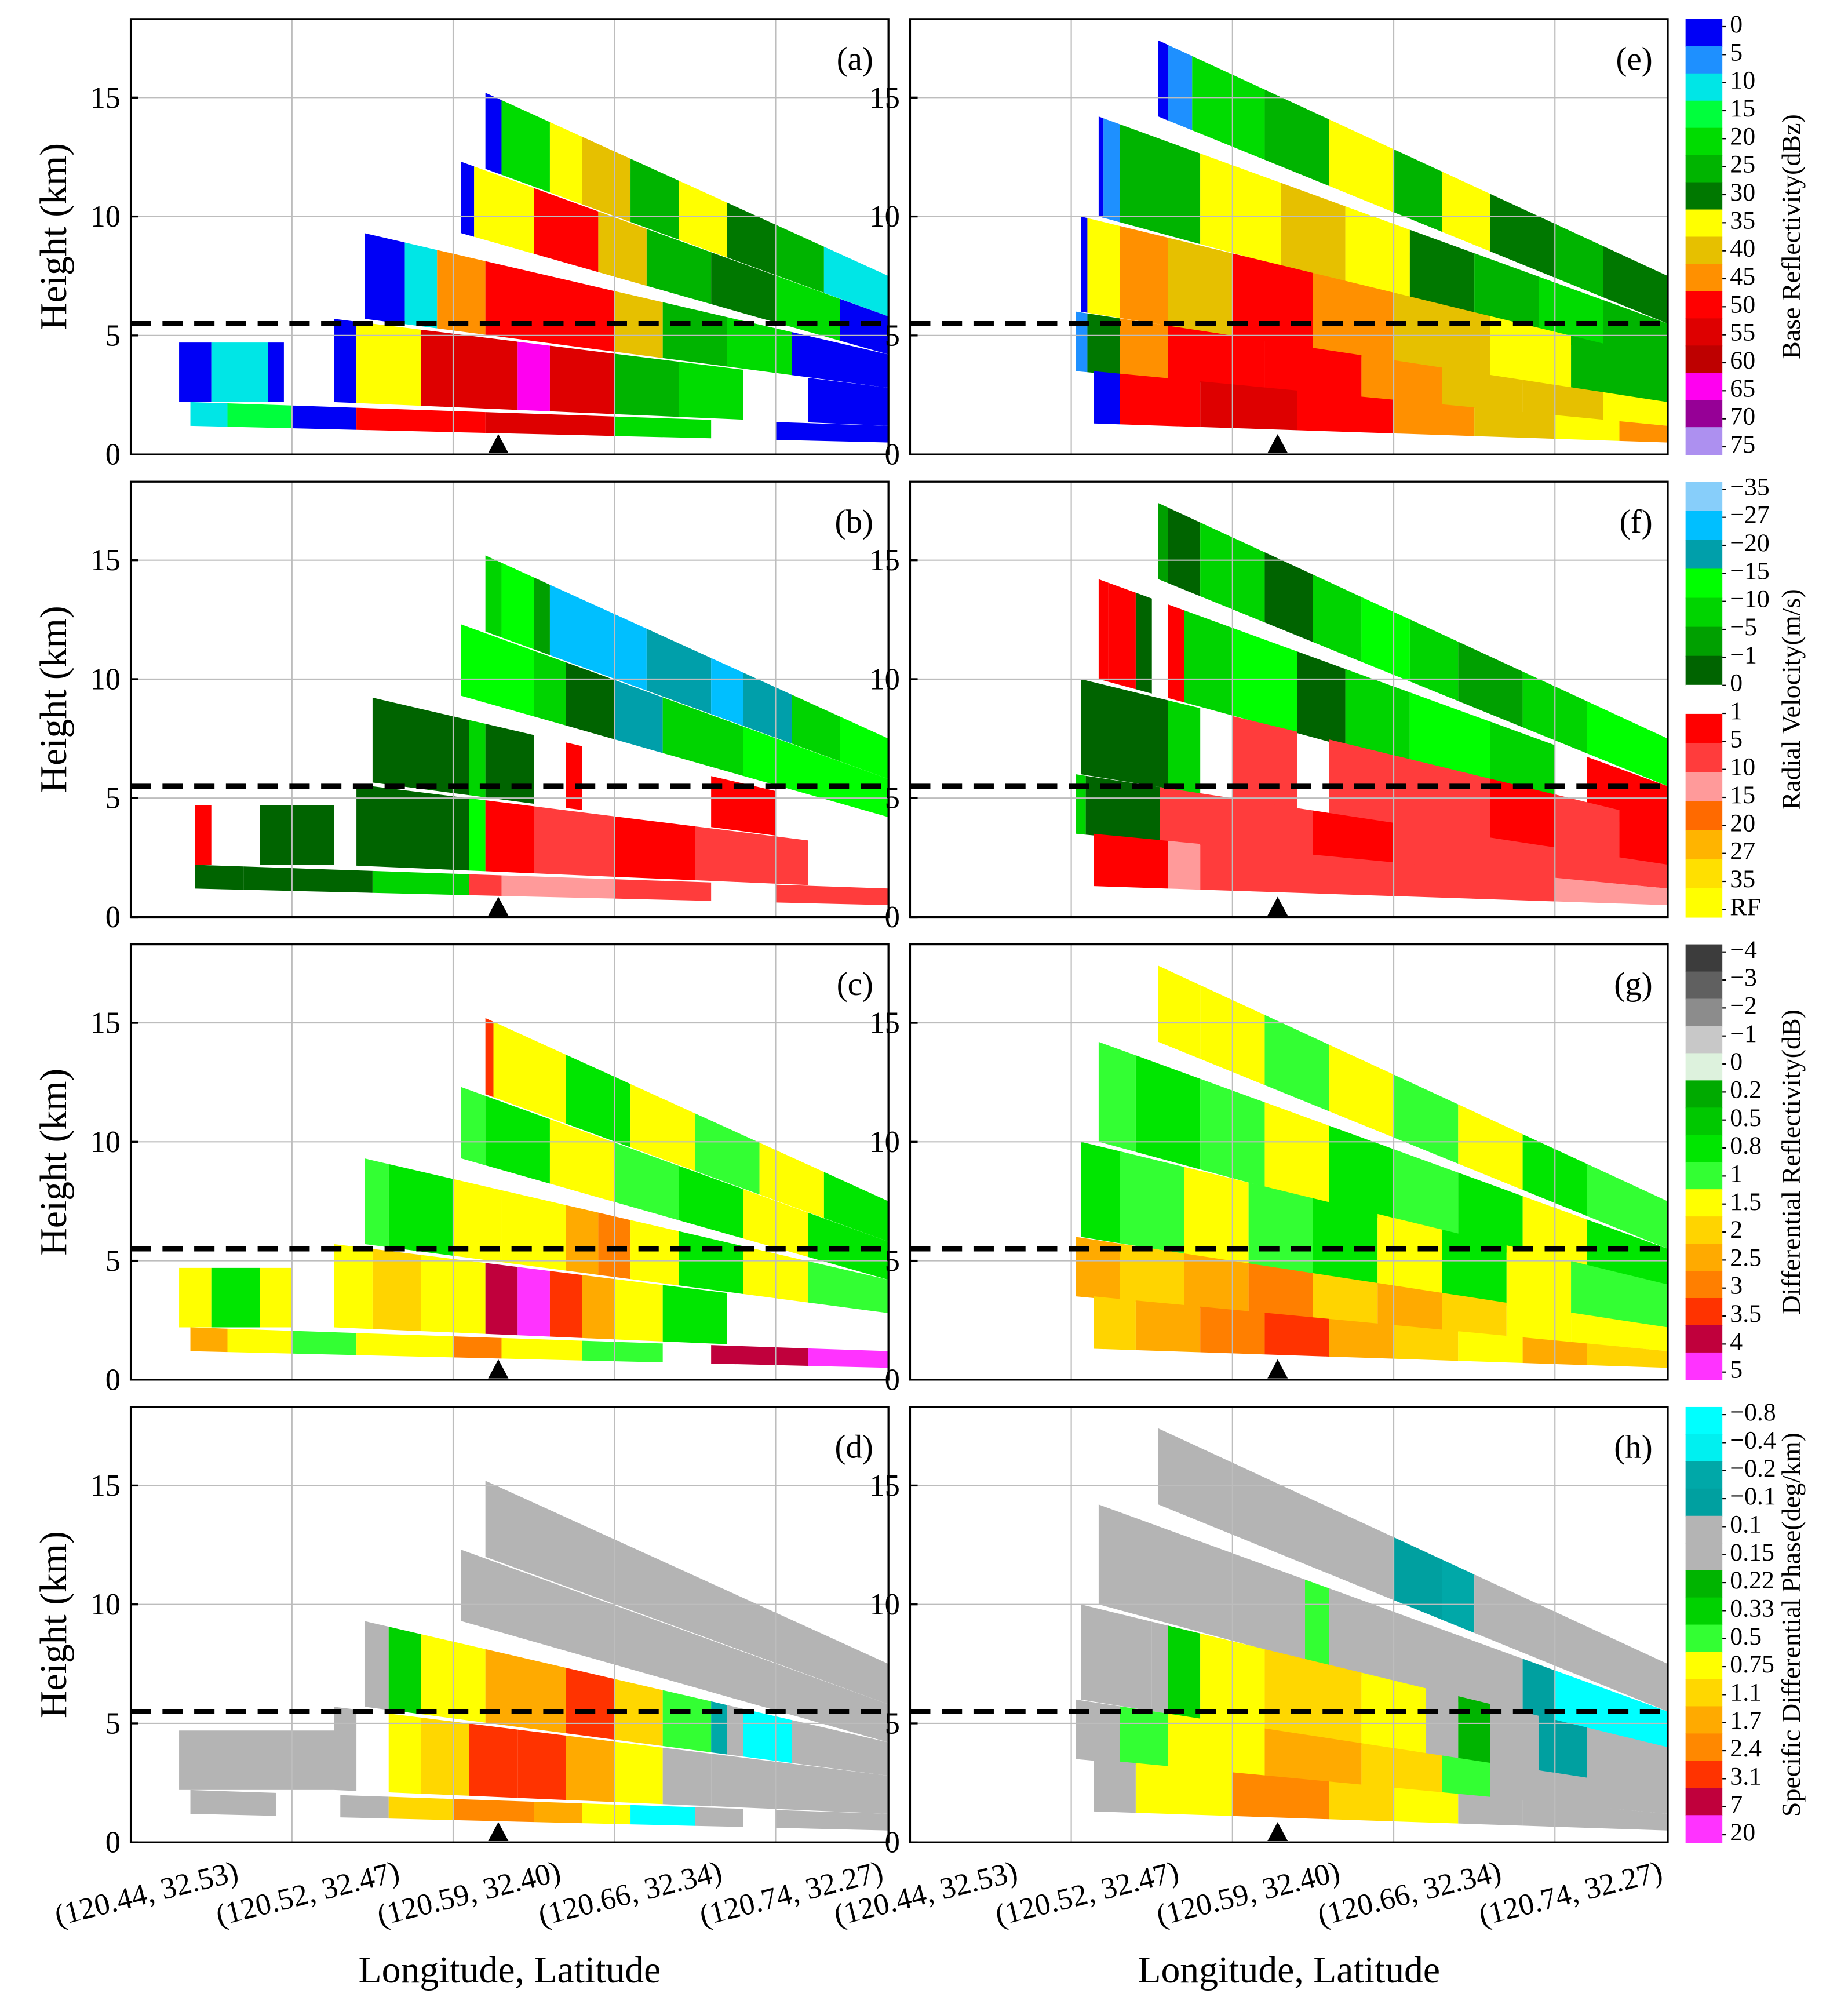 This screenshot has width=1848, height=2001. I want to click on colorbar-tick-label: −0.4, so click(1753, 1440).